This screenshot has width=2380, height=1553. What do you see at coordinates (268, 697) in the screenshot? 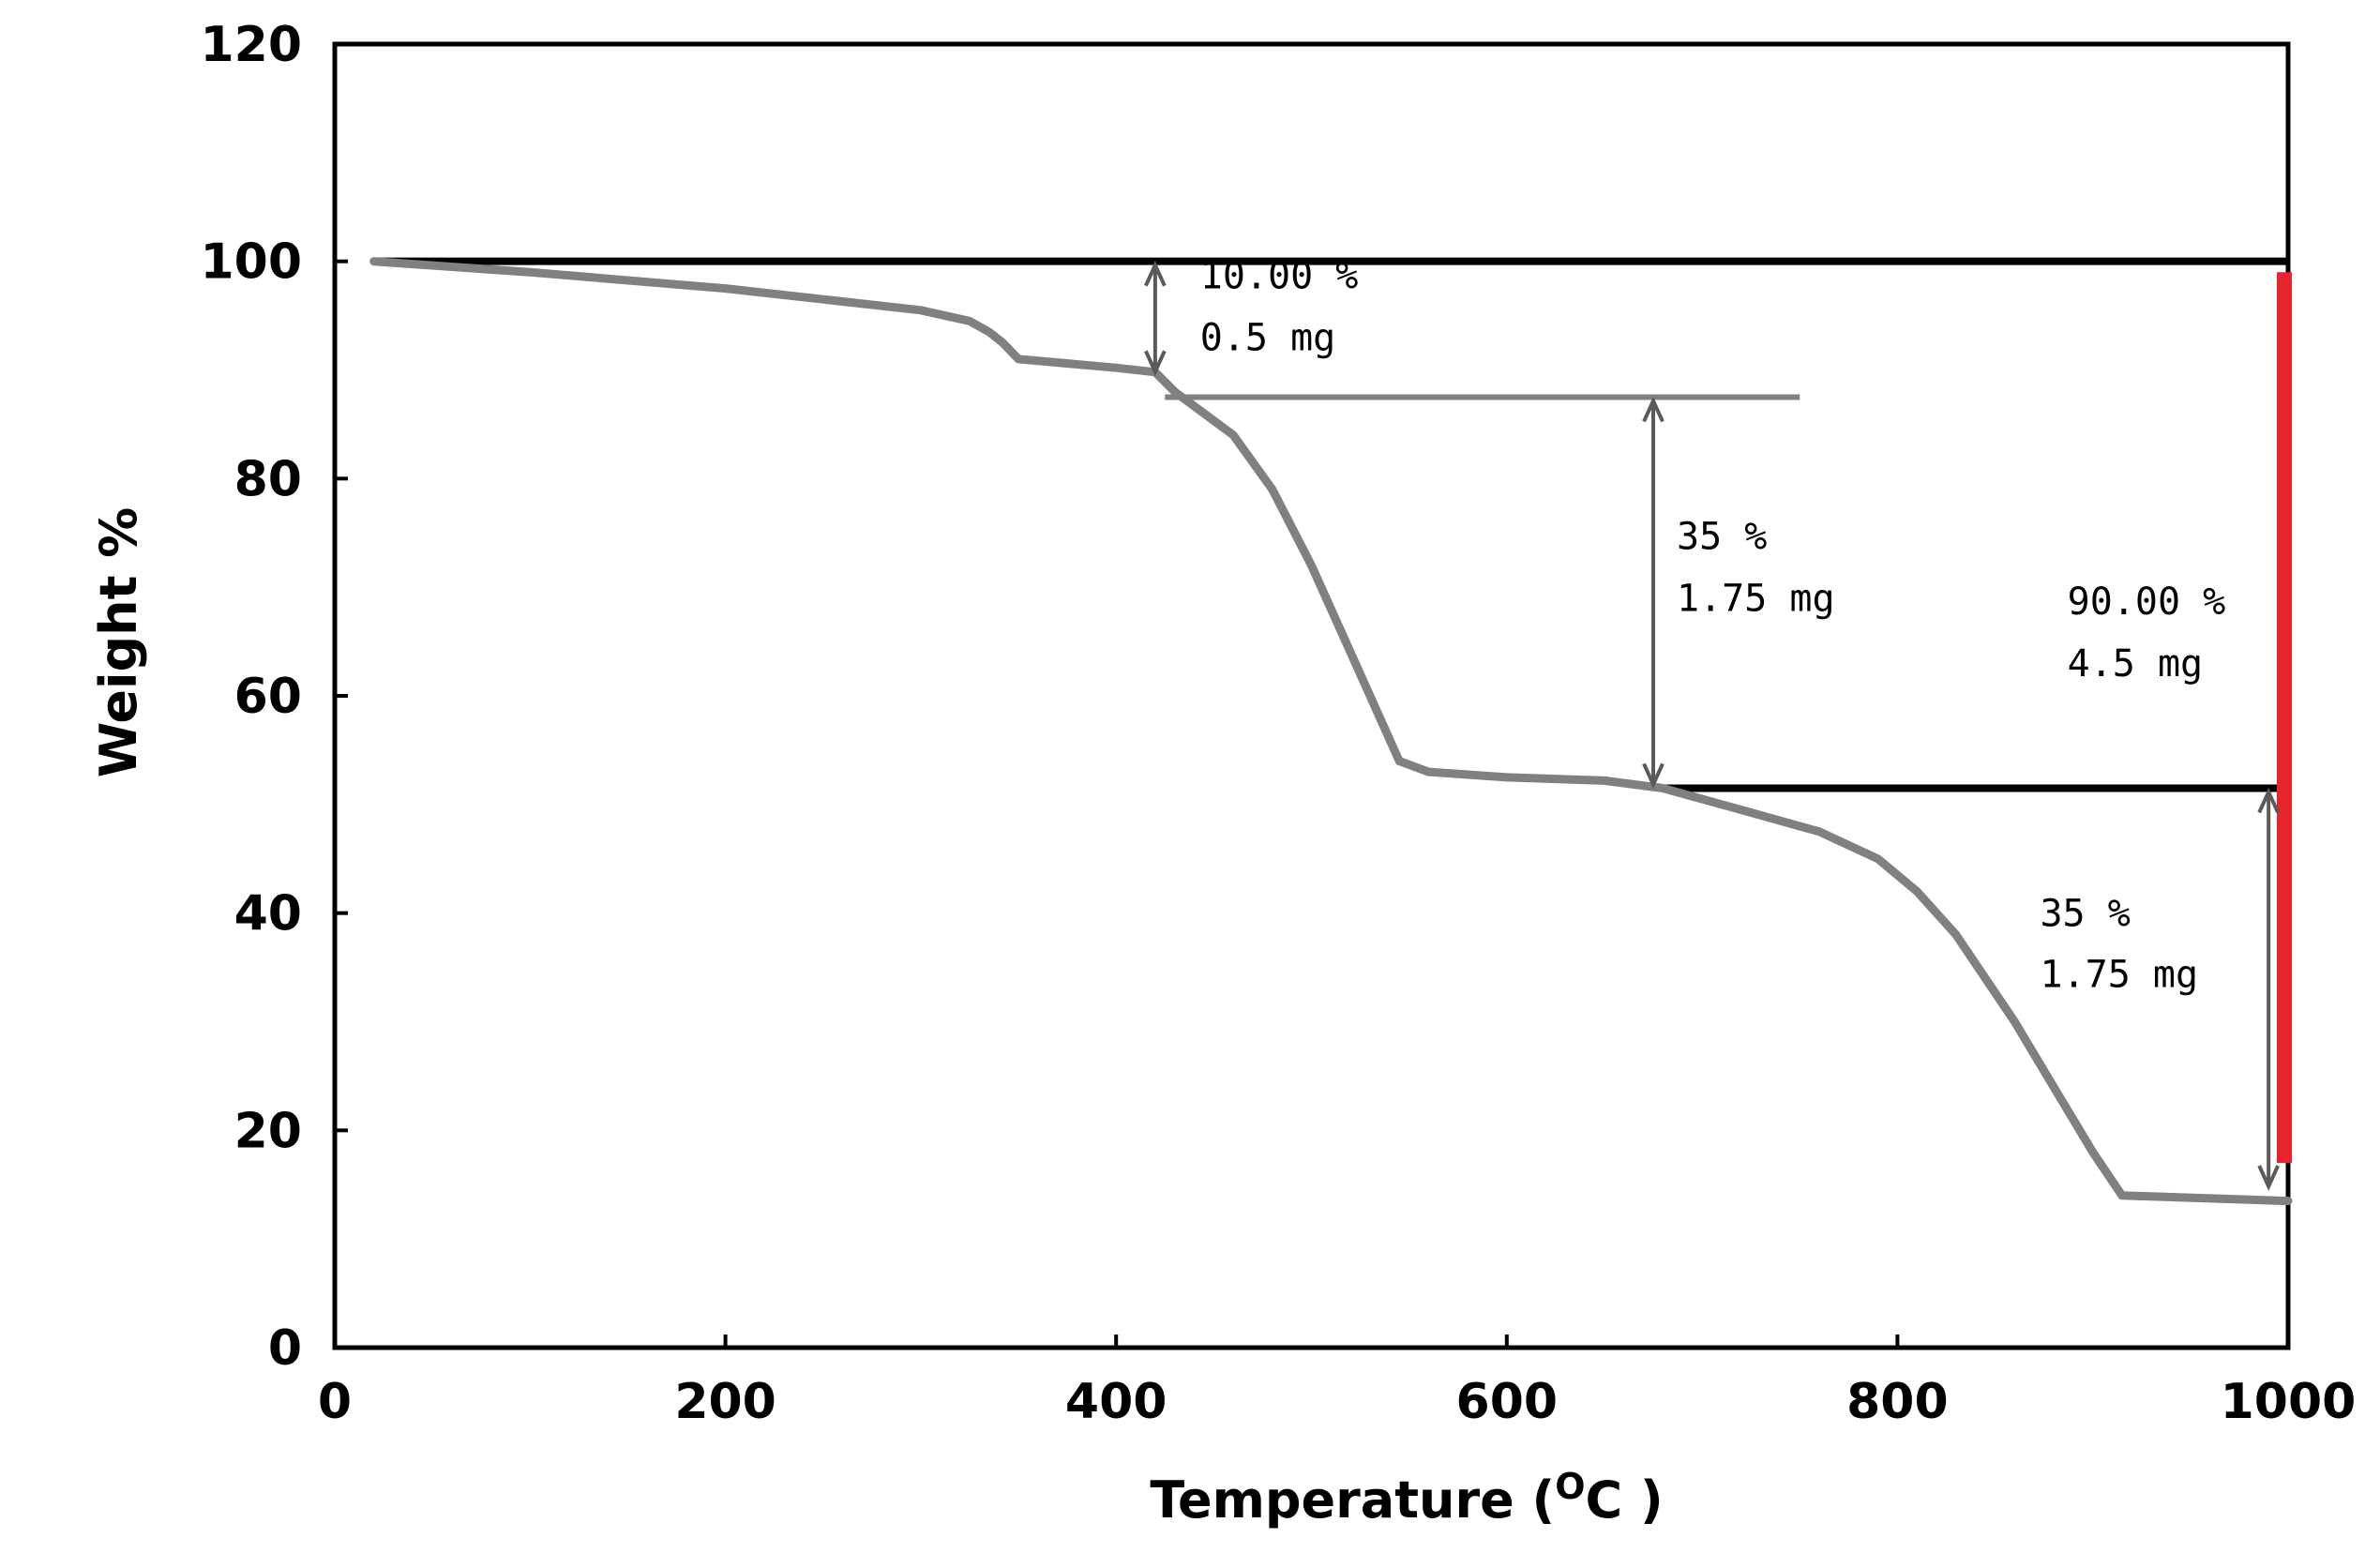
I see `y-tick-label-3: 60` at bounding box center [268, 697].